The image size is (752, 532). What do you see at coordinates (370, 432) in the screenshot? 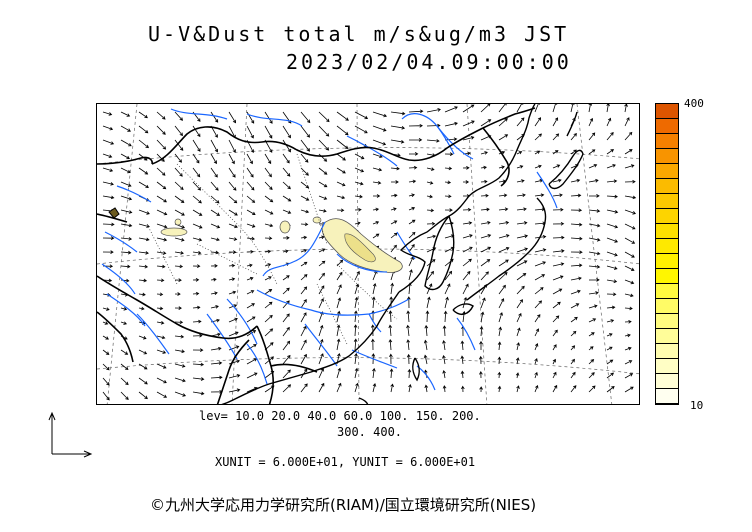
I see `contour-levels-line2: 300. 400.` at bounding box center [370, 432].